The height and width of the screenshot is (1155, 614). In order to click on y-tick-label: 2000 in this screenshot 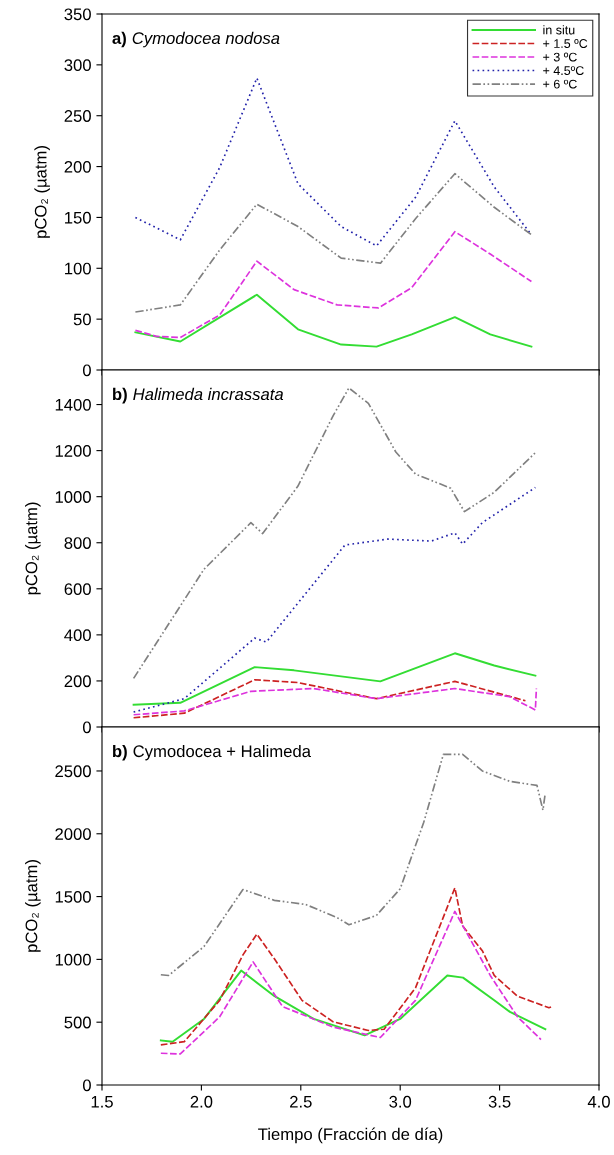, I will do `click(73, 834)`.